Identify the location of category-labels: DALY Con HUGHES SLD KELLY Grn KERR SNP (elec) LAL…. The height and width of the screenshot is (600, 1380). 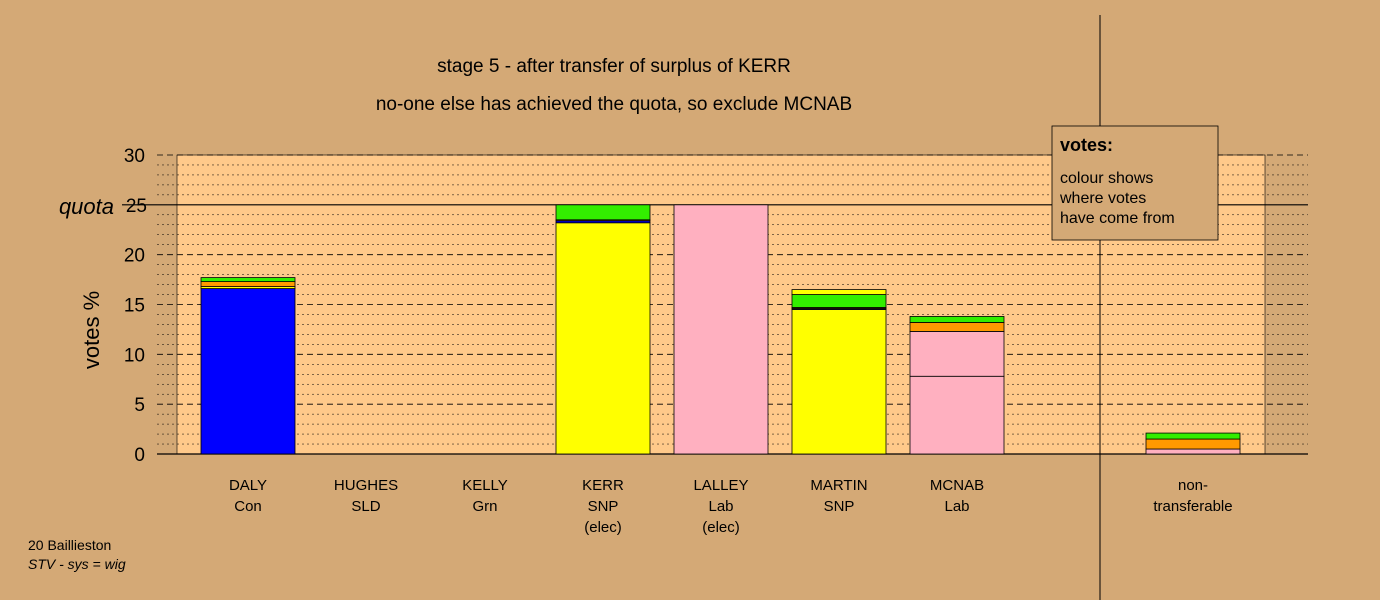
(731, 506).